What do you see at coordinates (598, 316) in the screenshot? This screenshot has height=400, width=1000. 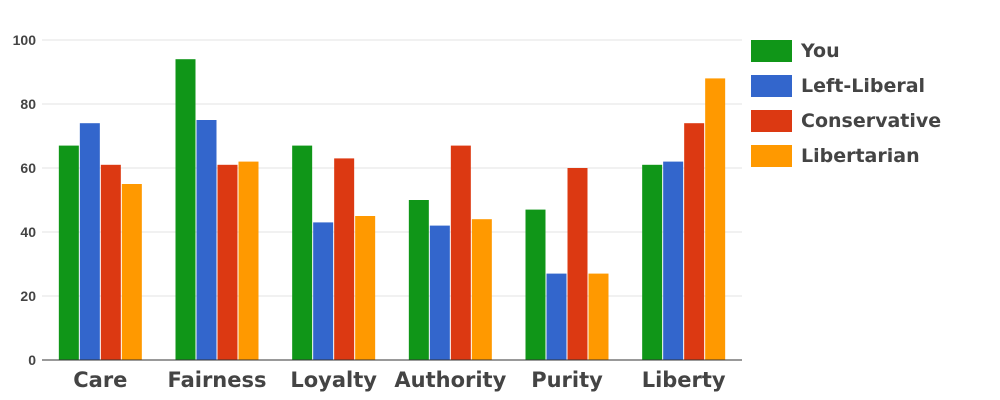 I see `bar-libertarian-purity` at bounding box center [598, 316].